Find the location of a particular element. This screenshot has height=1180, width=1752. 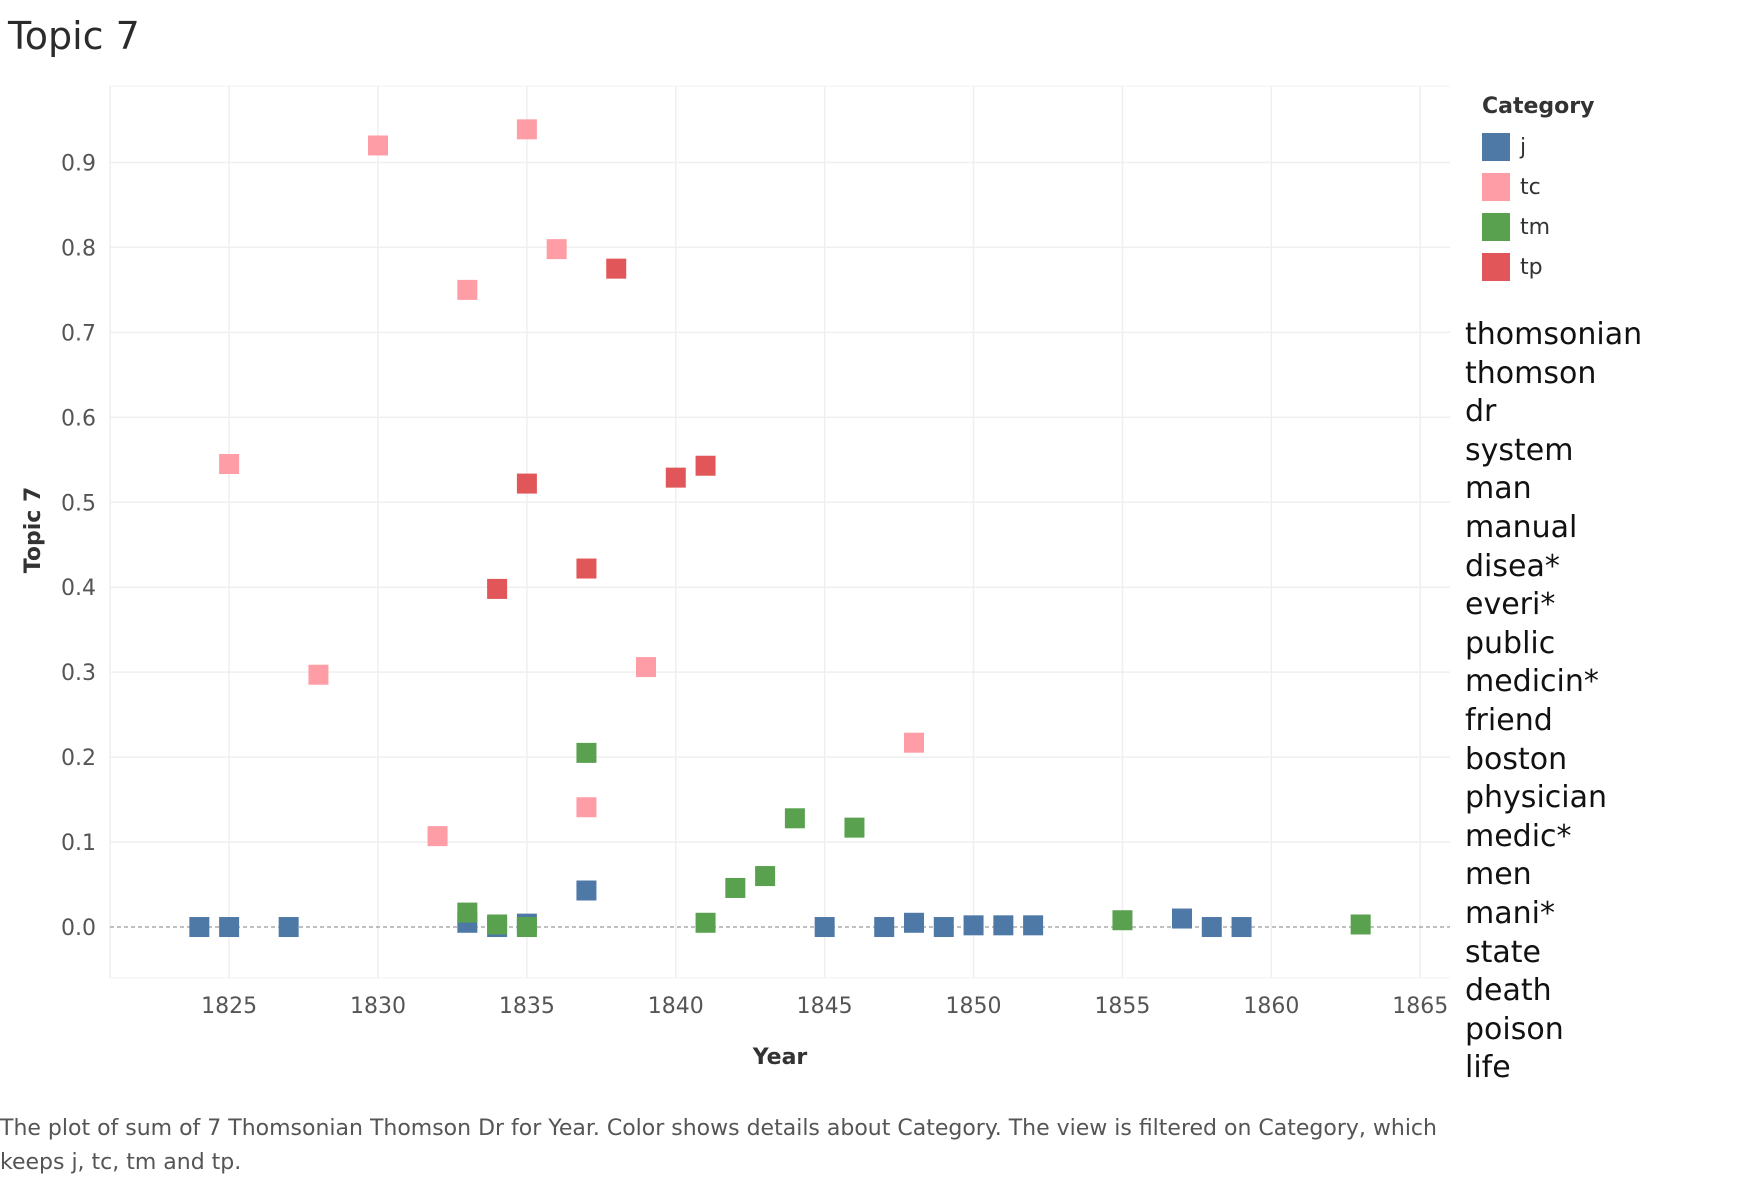

y-tick-label: 0.5 is located at coordinates (78, 503).